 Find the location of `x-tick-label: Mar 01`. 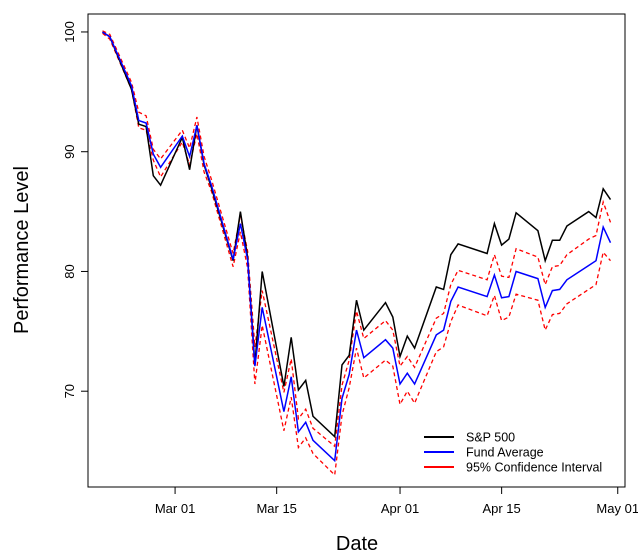

x-tick-label: Mar 01 is located at coordinates (175, 508).